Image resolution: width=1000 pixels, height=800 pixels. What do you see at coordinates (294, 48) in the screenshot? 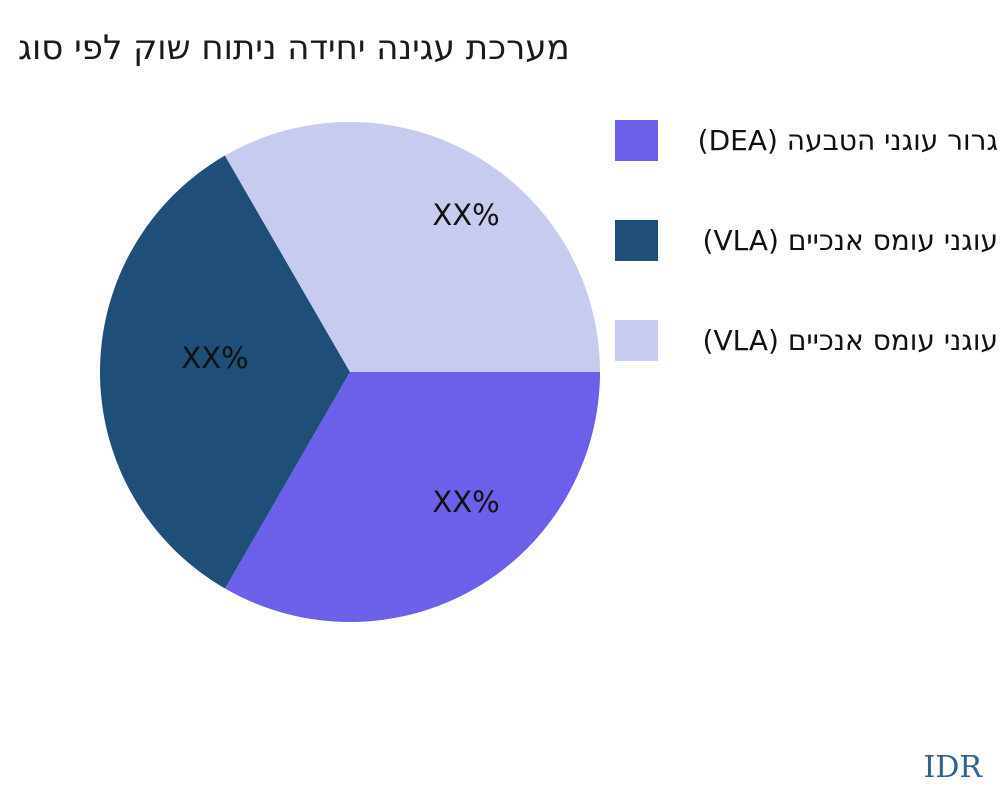
I see `chart-title: מערכת עגינה יחידה ניתוח שוק לפי סוג` at bounding box center [294, 48].